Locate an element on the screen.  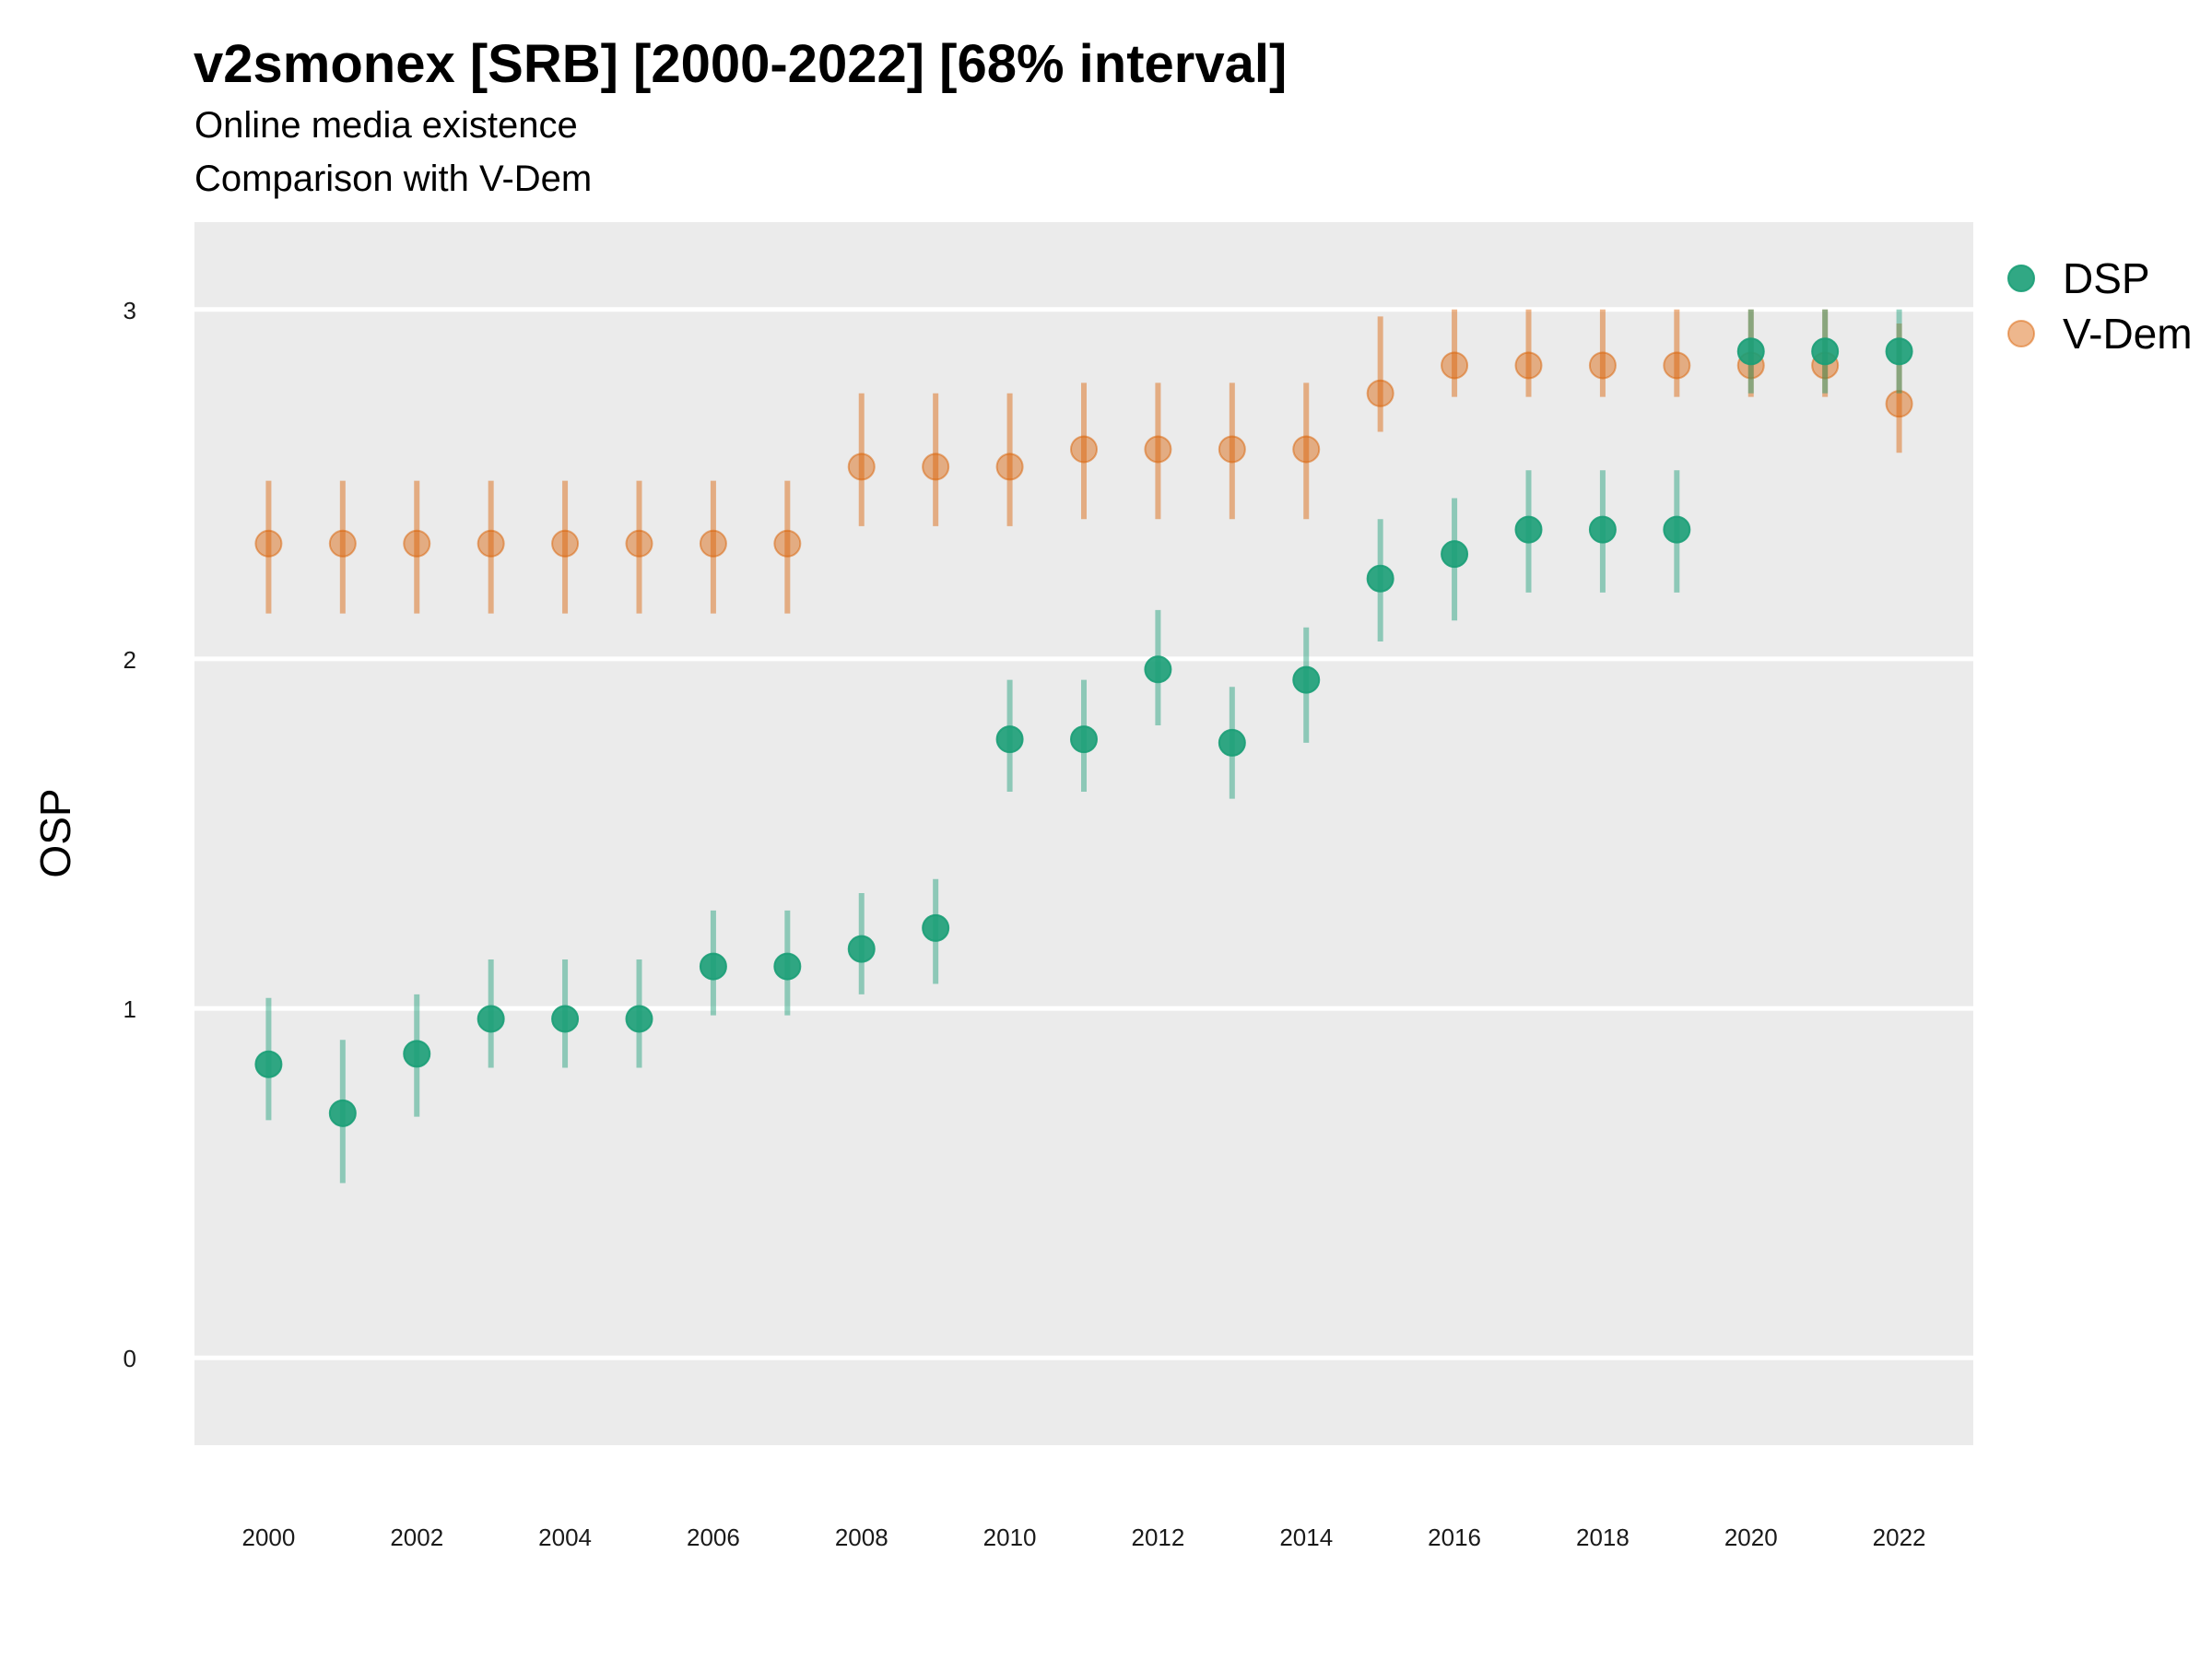
dsp-point-2000 is located at coordinates (268, 1064).